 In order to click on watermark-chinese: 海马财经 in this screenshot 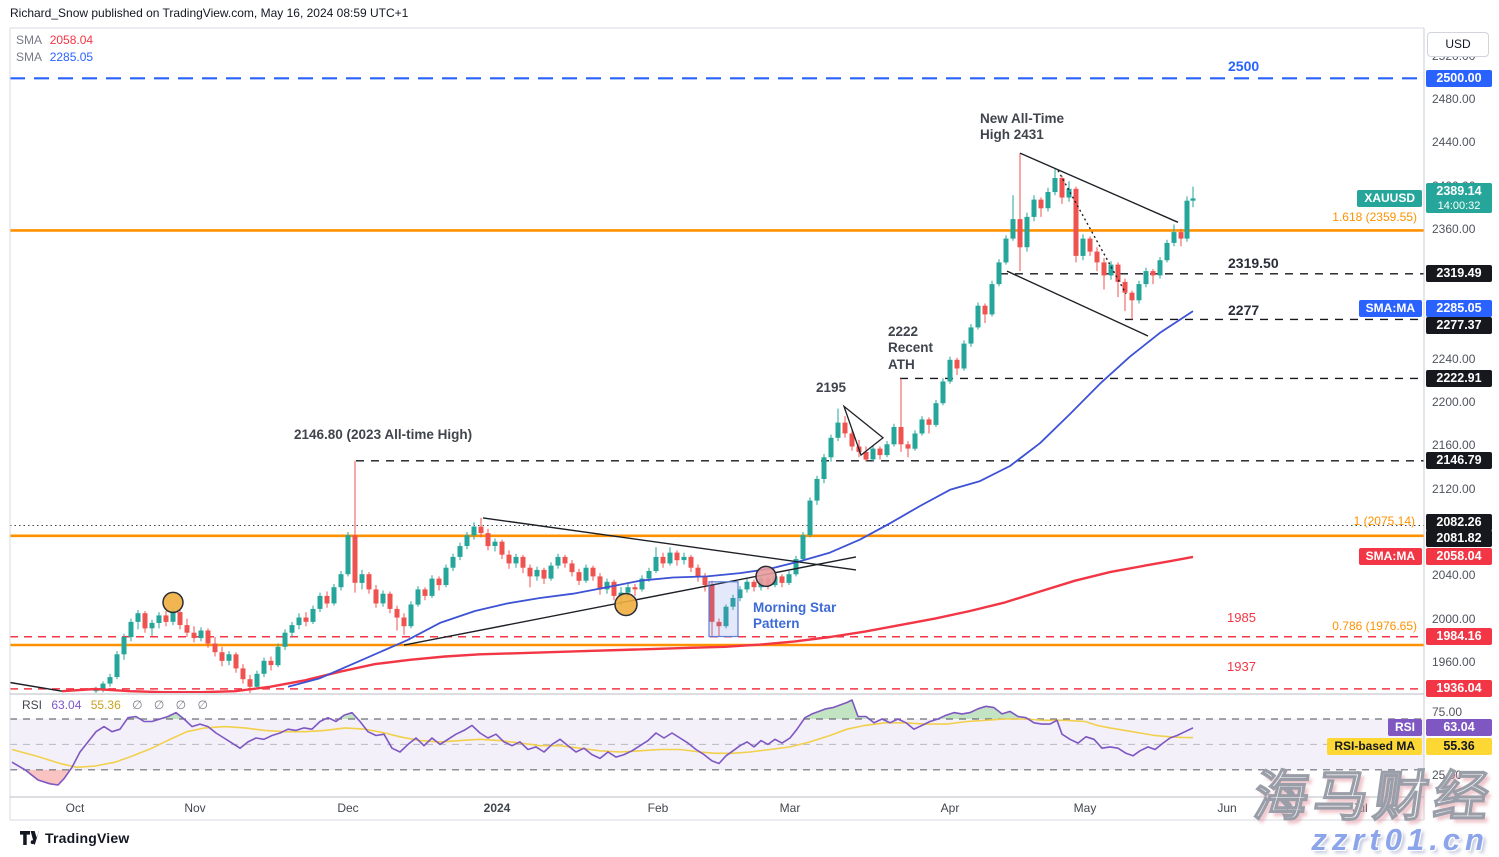, I will do `click(1374, 797)`.